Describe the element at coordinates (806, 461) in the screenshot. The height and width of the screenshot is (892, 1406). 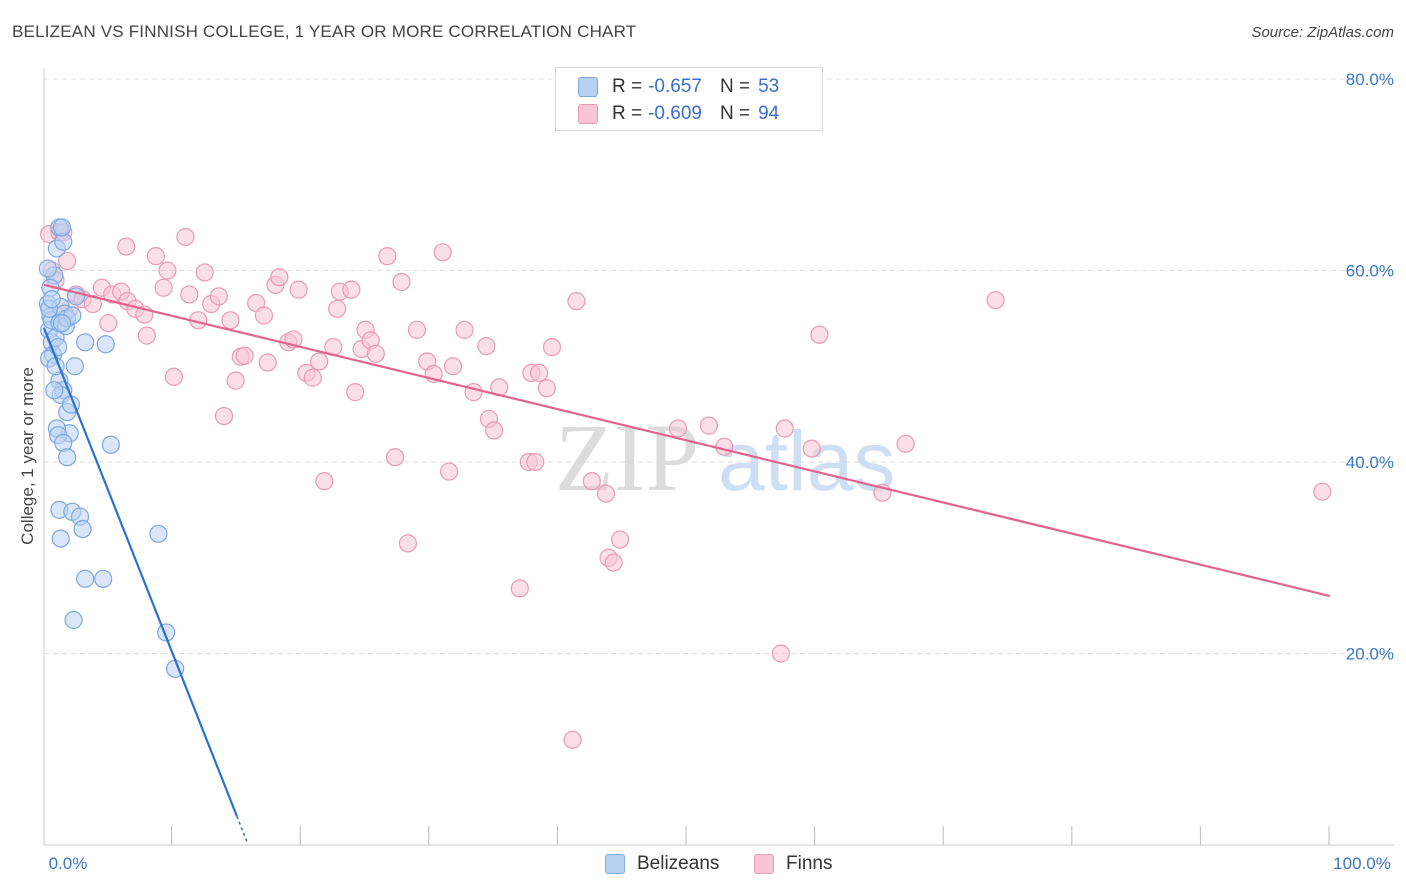
I see `watermark-atlas: atlas` at that location.